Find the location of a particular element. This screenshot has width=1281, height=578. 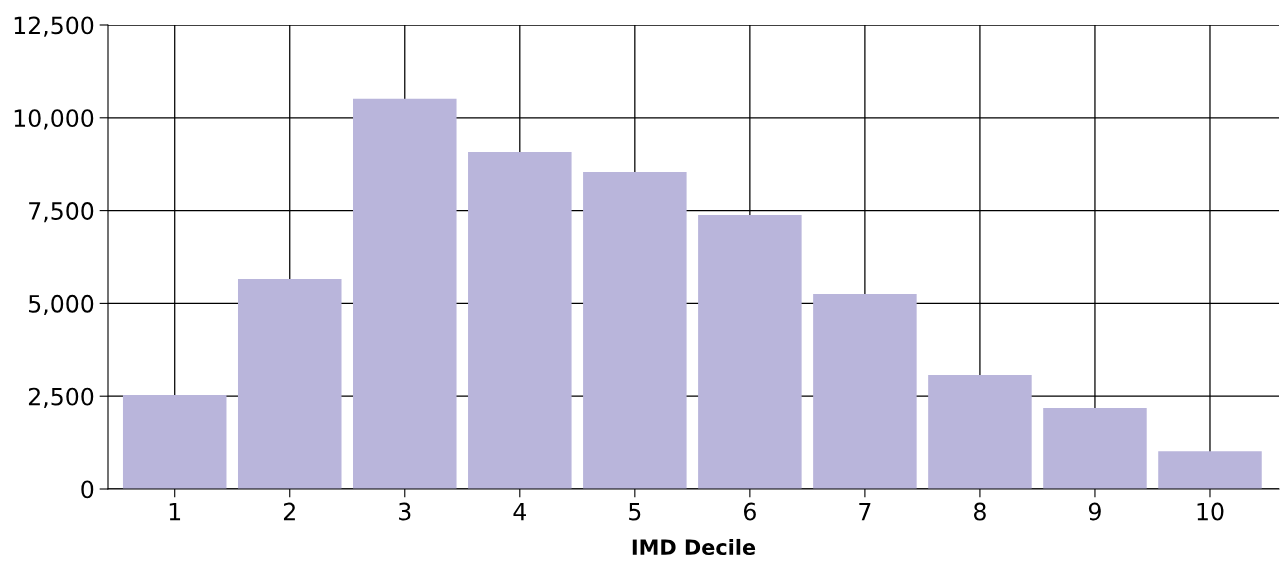

y-tick-label: 5,000 is located at coordinates (61, 305).